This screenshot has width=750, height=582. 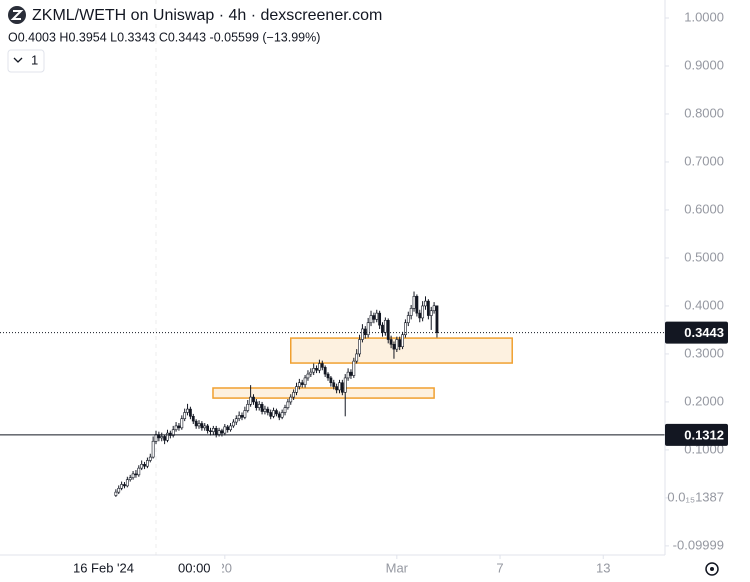 I want to click on chevron-icon, so click(x=18, y=60).